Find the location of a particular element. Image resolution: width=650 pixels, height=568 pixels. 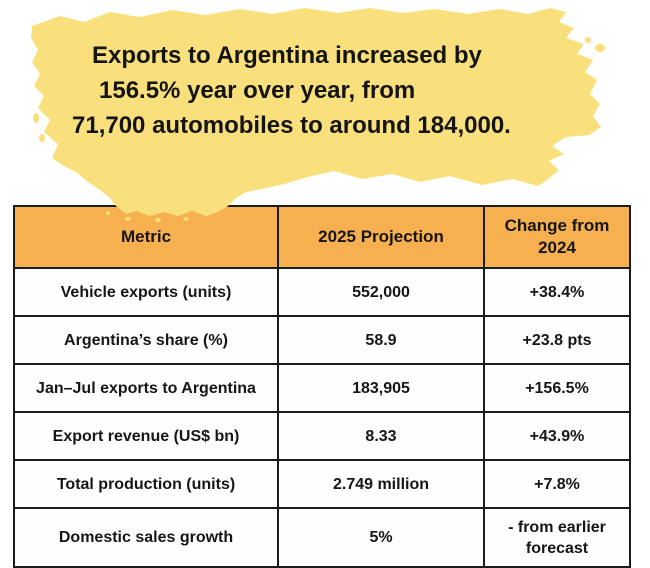

change-cell: - from earlier forecast is located at coordinates (557, 537).